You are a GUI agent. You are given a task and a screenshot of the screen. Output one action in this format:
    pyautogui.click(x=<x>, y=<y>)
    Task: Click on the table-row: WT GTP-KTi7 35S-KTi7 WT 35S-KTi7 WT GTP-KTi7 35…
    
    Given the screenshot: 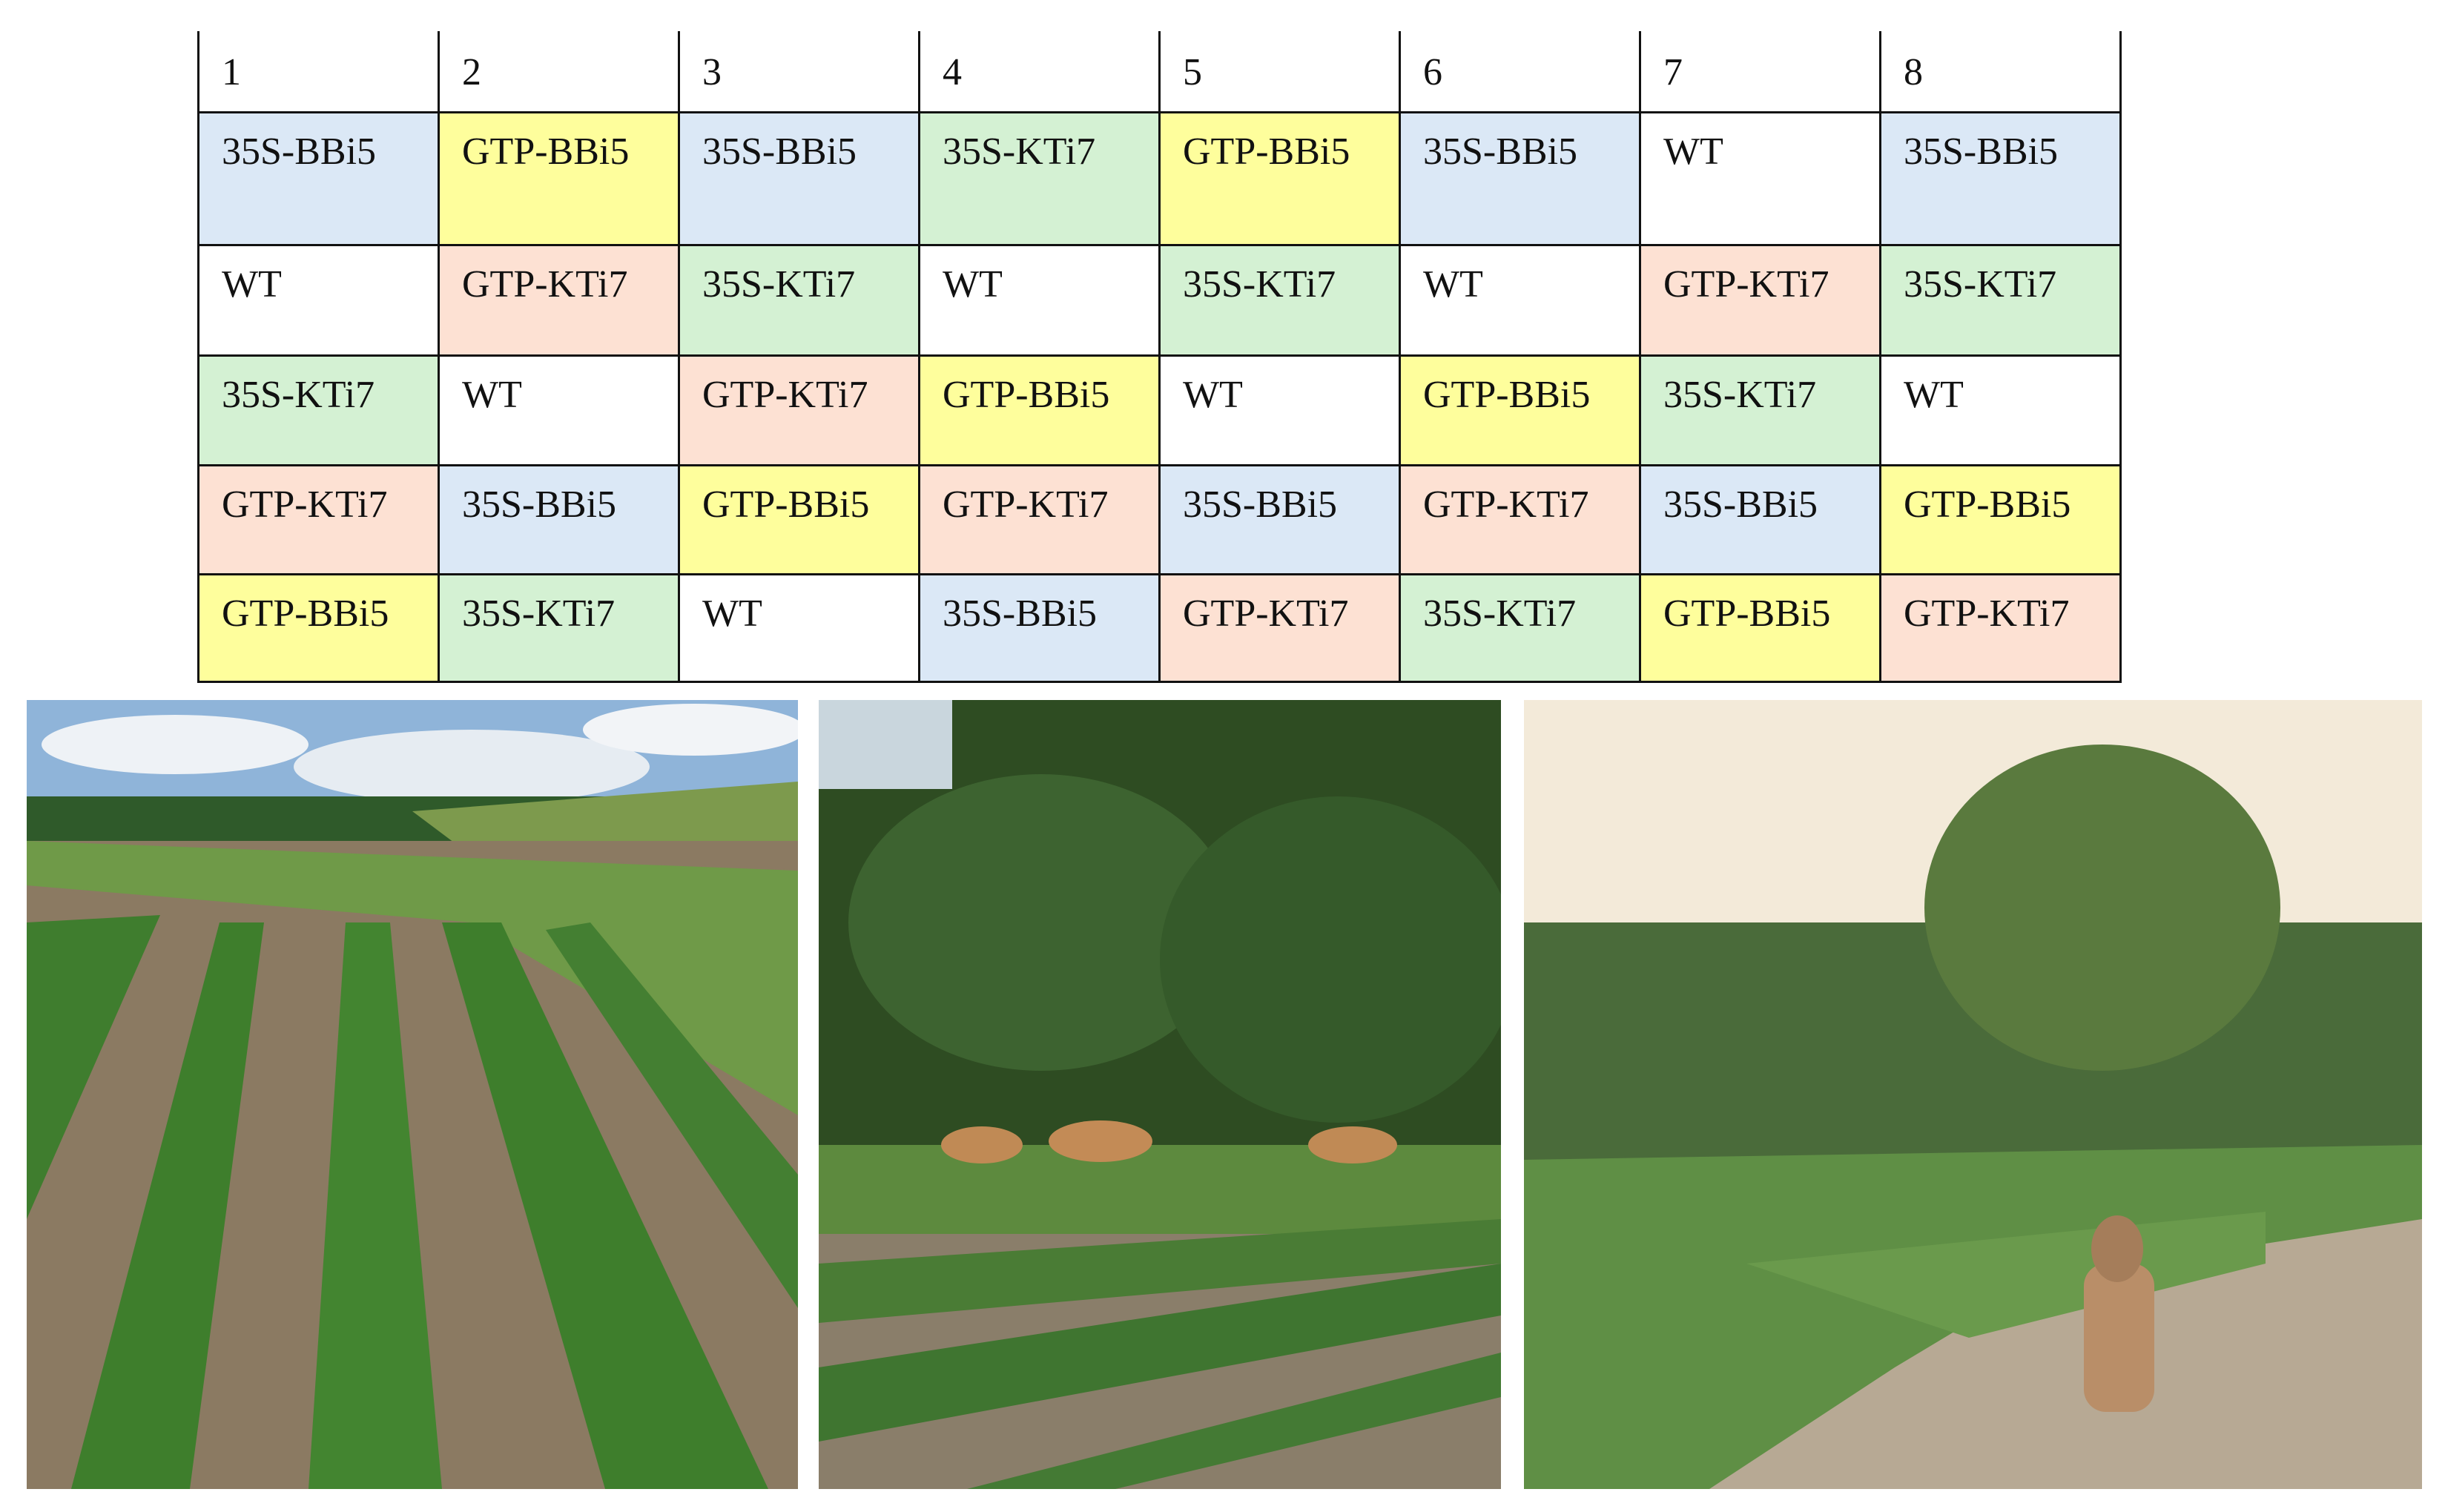 What is the action you would take?
    pyautogui.click(x=1159, y=300)
    